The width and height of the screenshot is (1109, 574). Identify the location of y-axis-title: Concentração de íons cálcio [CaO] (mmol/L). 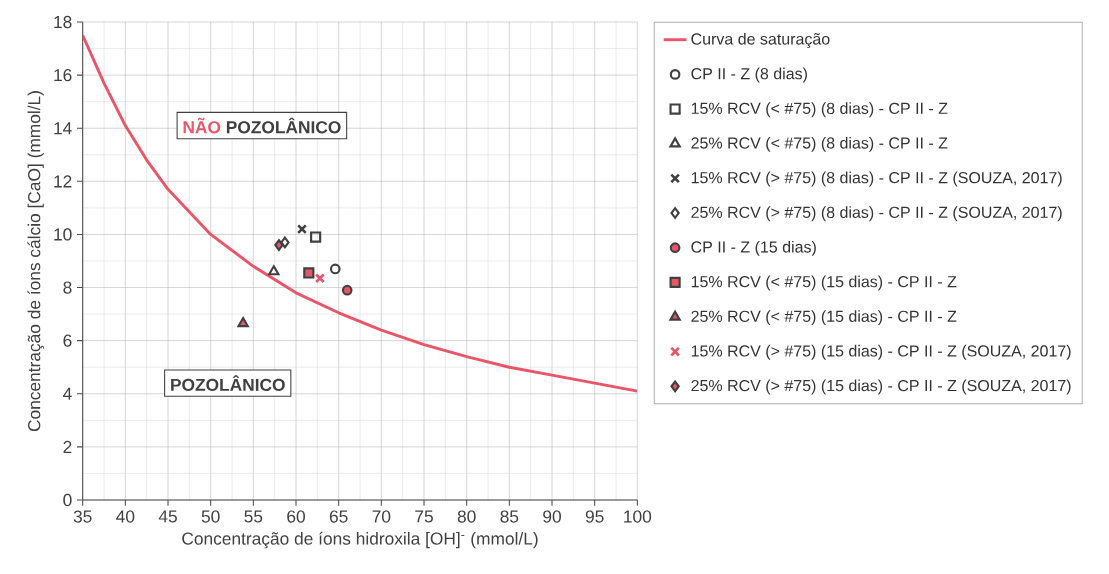
(35, 261).